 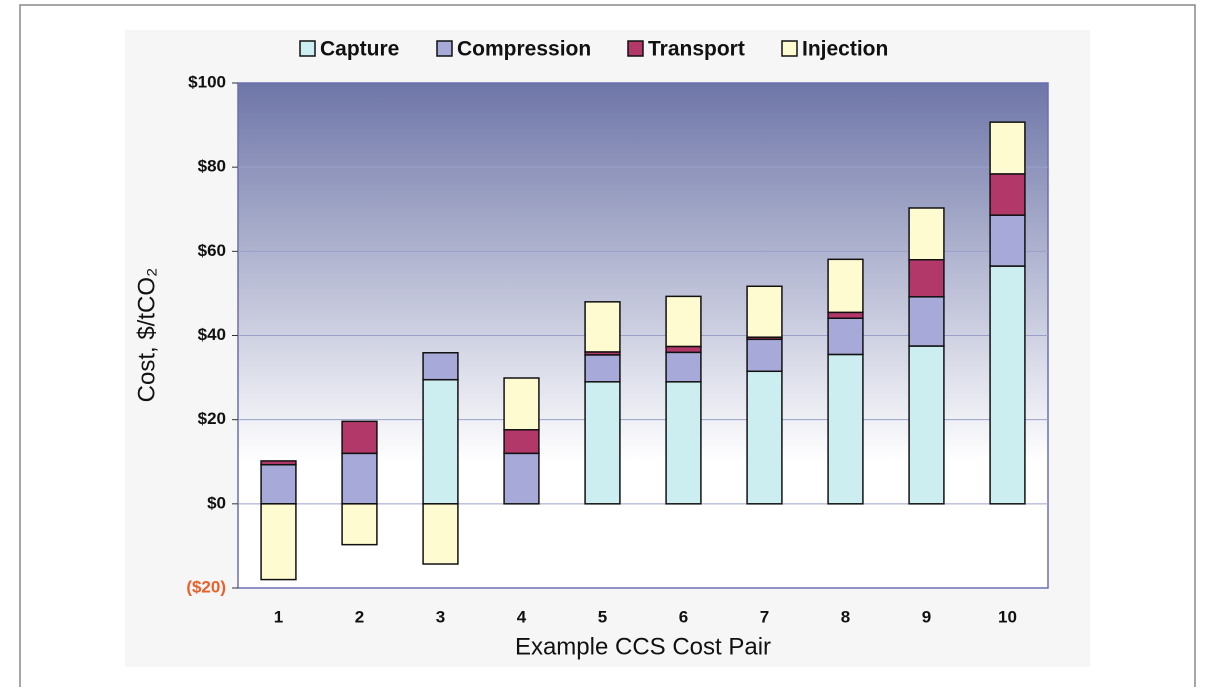 I want to click on x-tick-label: 7, so click(x=764, y=616).